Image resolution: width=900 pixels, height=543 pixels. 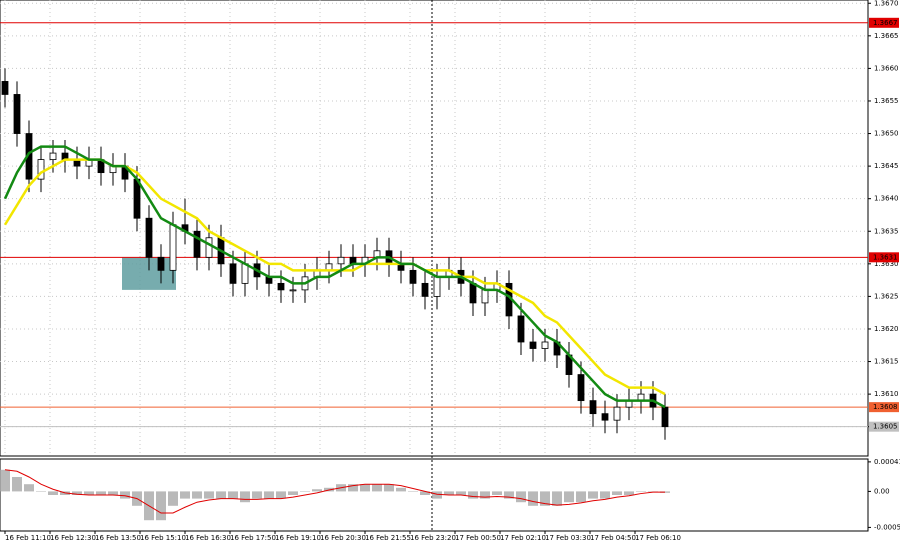 What do you see at coordinates (523, 538) in the screenshot?
I see `x-tick-label: 17 Feb 02:10` at bounding box center [523, 538].